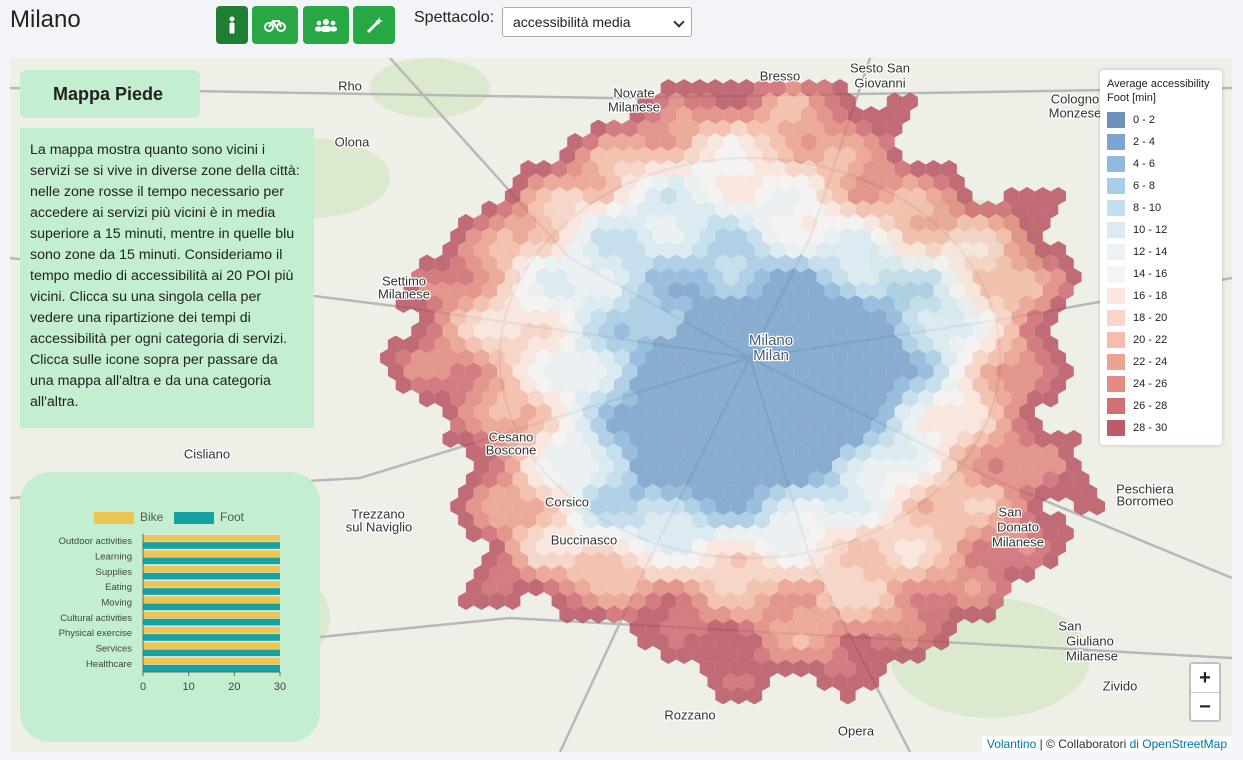 This screenshot has height=760, width=1243. I want to click on zoom-in: +, so click(1205, 678).